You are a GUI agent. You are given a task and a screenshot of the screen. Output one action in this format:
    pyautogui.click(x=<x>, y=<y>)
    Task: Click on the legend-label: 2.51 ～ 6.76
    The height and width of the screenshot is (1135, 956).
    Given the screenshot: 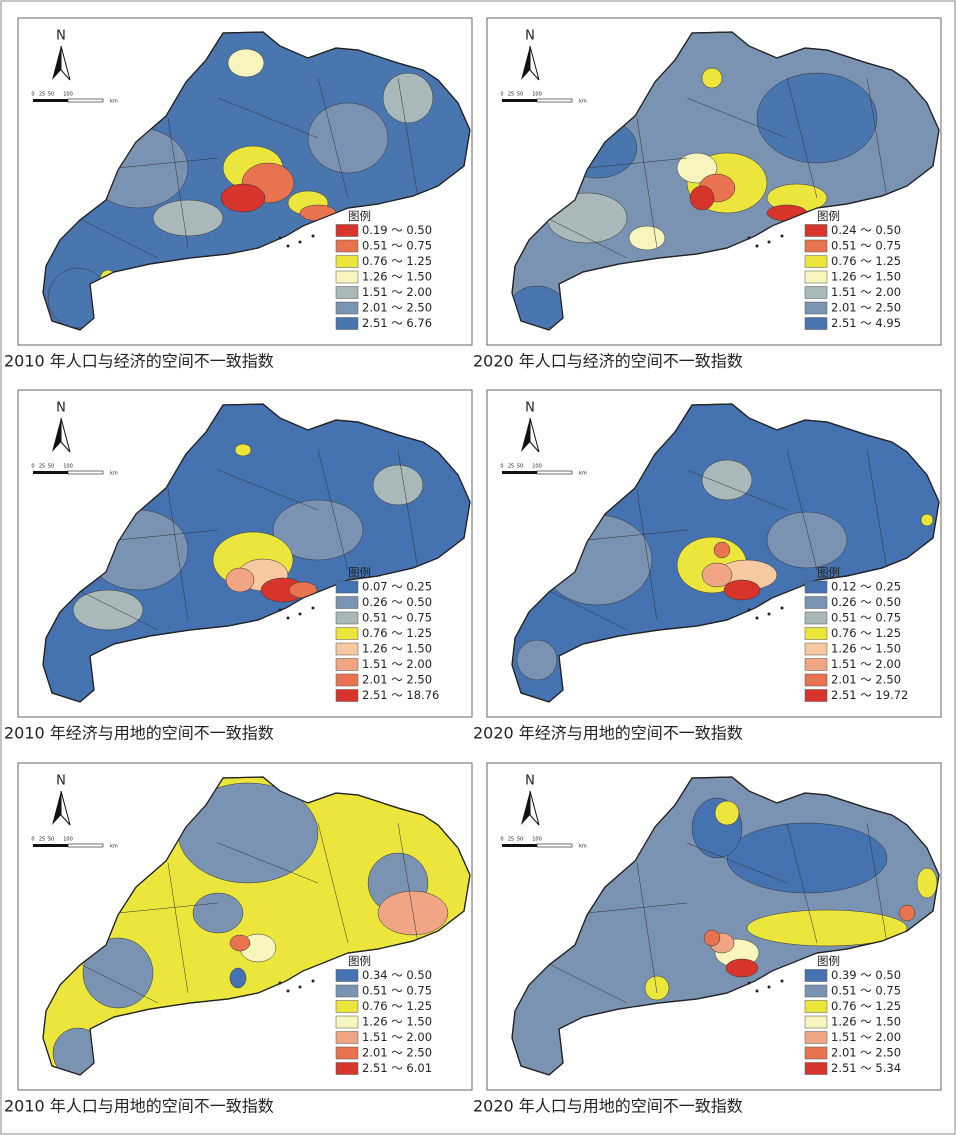 What is the action you would take?
    pyautogui.click(x=397, y=323)
    